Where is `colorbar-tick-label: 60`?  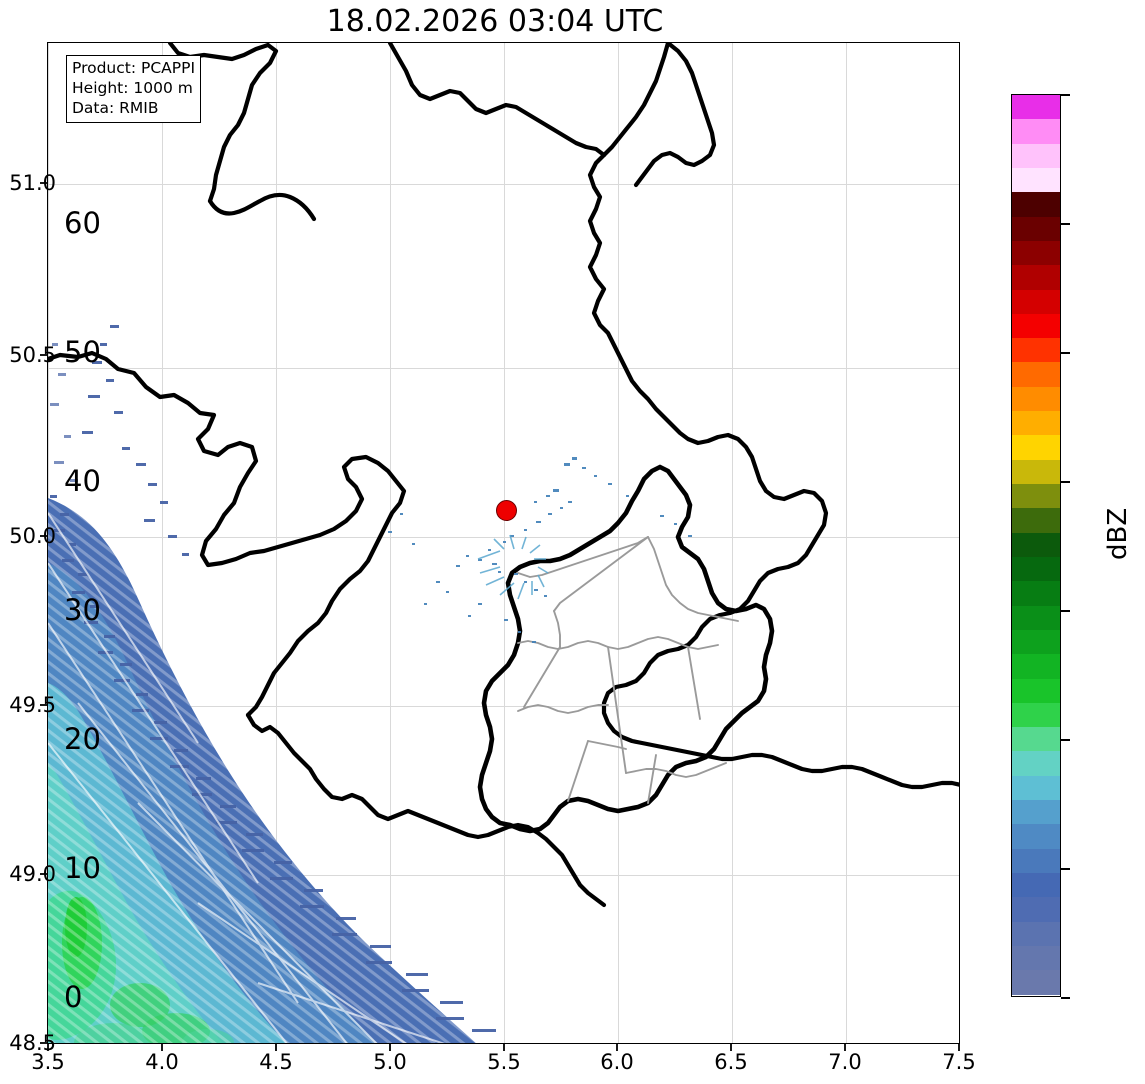
colorbar-tick-label: 60 is located at coordinates (82, 223).